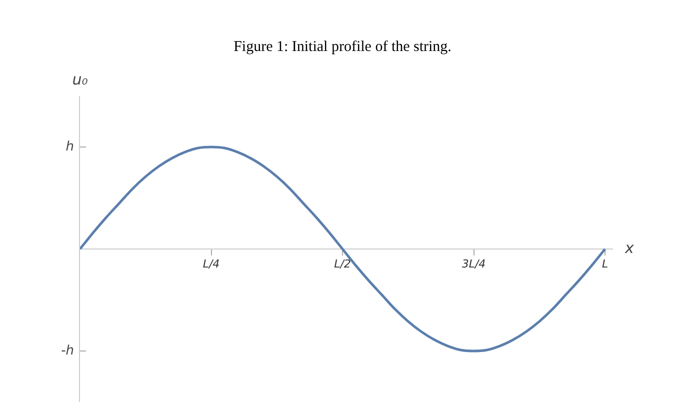 This screenshot has width=700, height=412. What do you see at coordinates (343, 46) in the screenshot?
I see `chart-title: Figure 1: Initial profile of the string.` at bounding box center [343, 46].